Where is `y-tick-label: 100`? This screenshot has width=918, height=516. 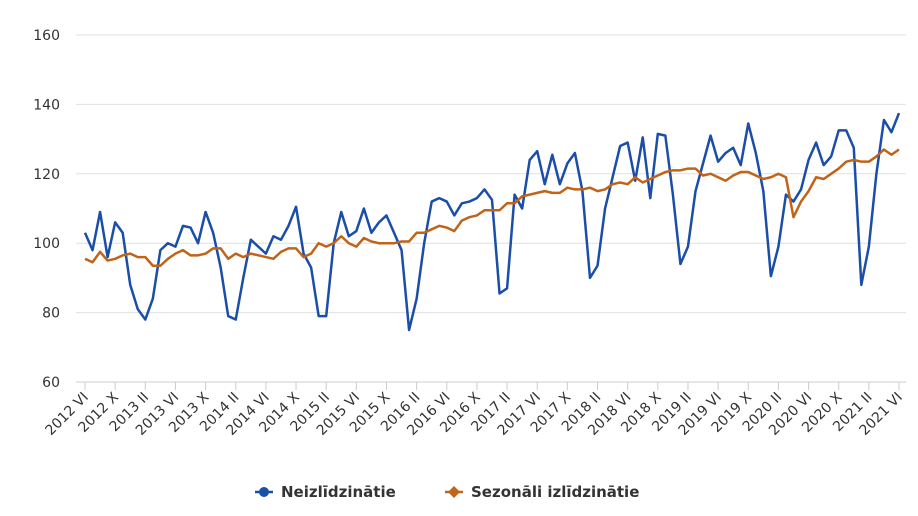 y-tick-label: 100 is located at coordinates (46, 244).